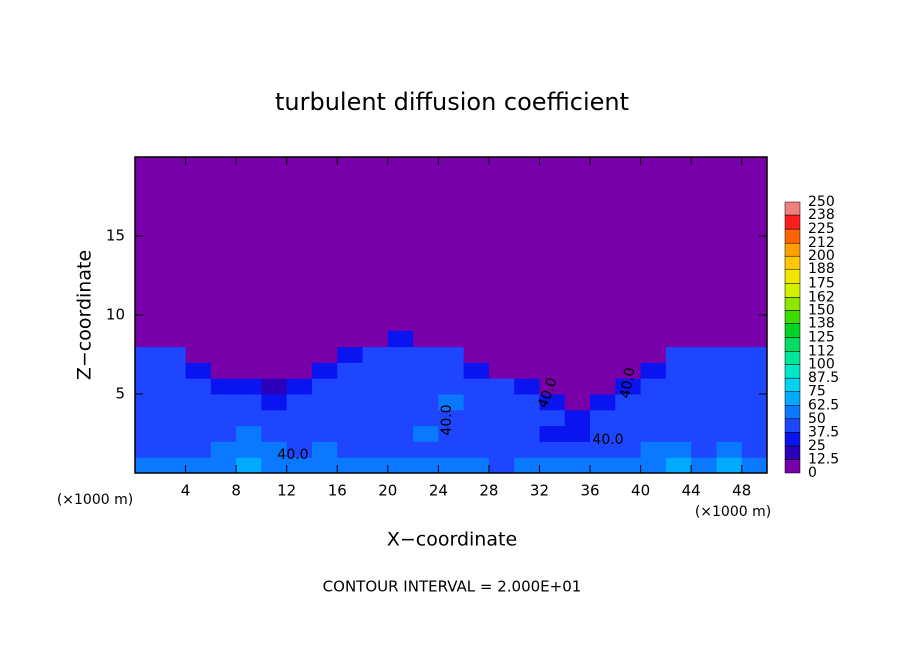 Image resolution: width=904 pixels, height=654 pixels. What do you see at coordinates (452, 540) in the screenshot?
I see `x-axis-label: X−coordinate` at bounding box center [452, 540].